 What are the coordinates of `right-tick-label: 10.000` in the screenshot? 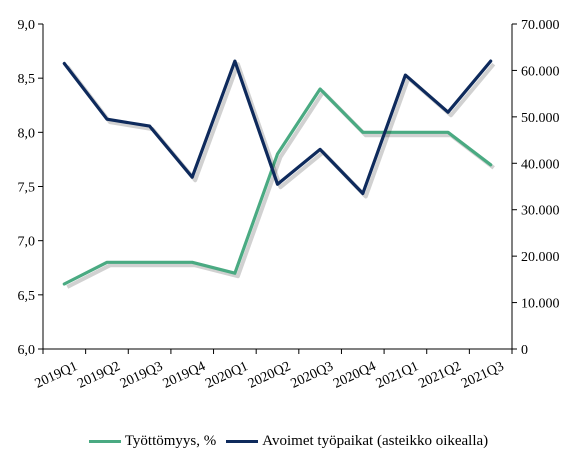 It's located at (540, 304).